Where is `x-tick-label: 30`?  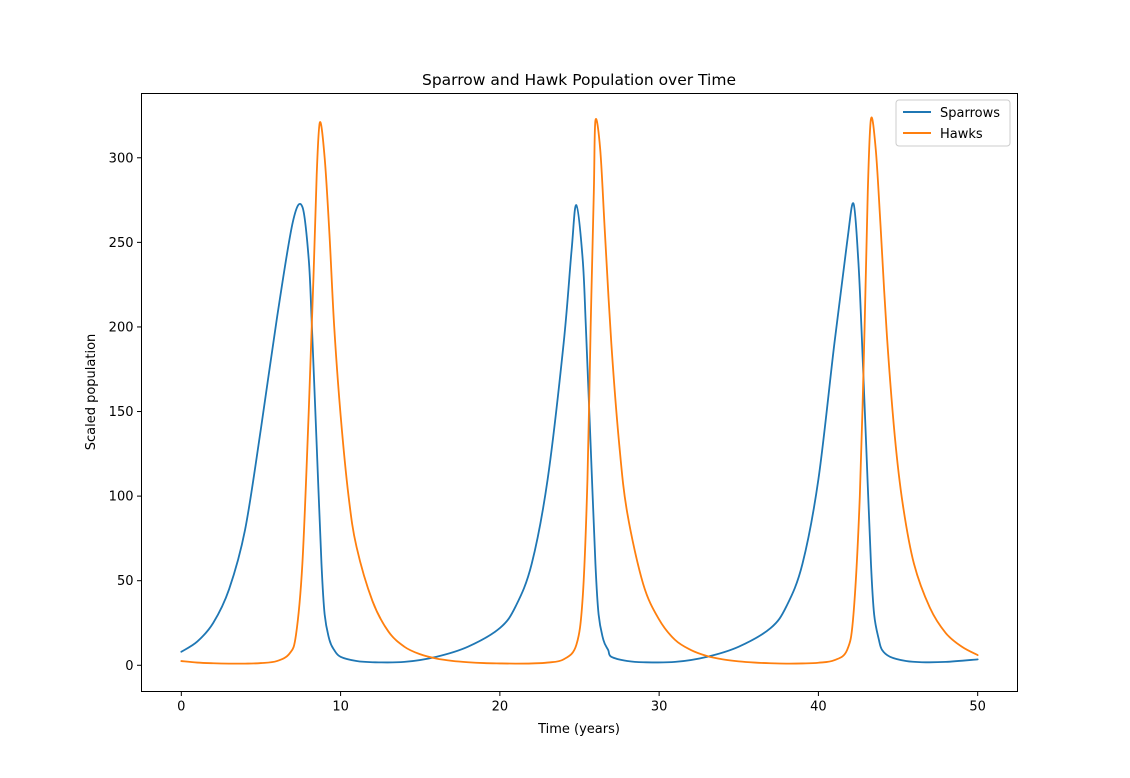 x-tick-label: 30 is located at coordinates (659, 707).